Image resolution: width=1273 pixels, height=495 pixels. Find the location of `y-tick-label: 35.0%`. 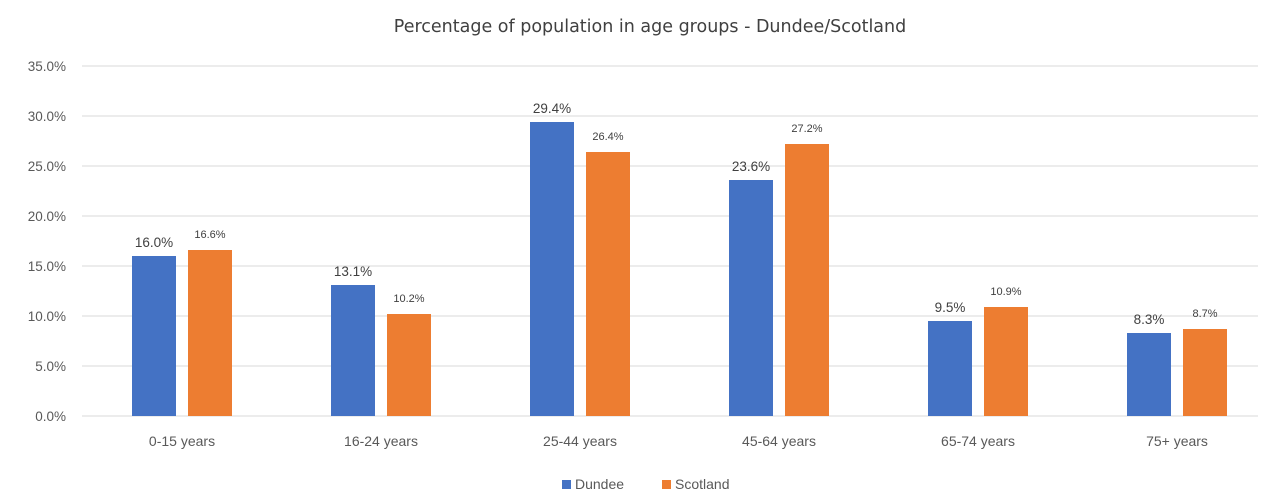

y-tick-label: 35.0% is located at coordinates (47, 66).